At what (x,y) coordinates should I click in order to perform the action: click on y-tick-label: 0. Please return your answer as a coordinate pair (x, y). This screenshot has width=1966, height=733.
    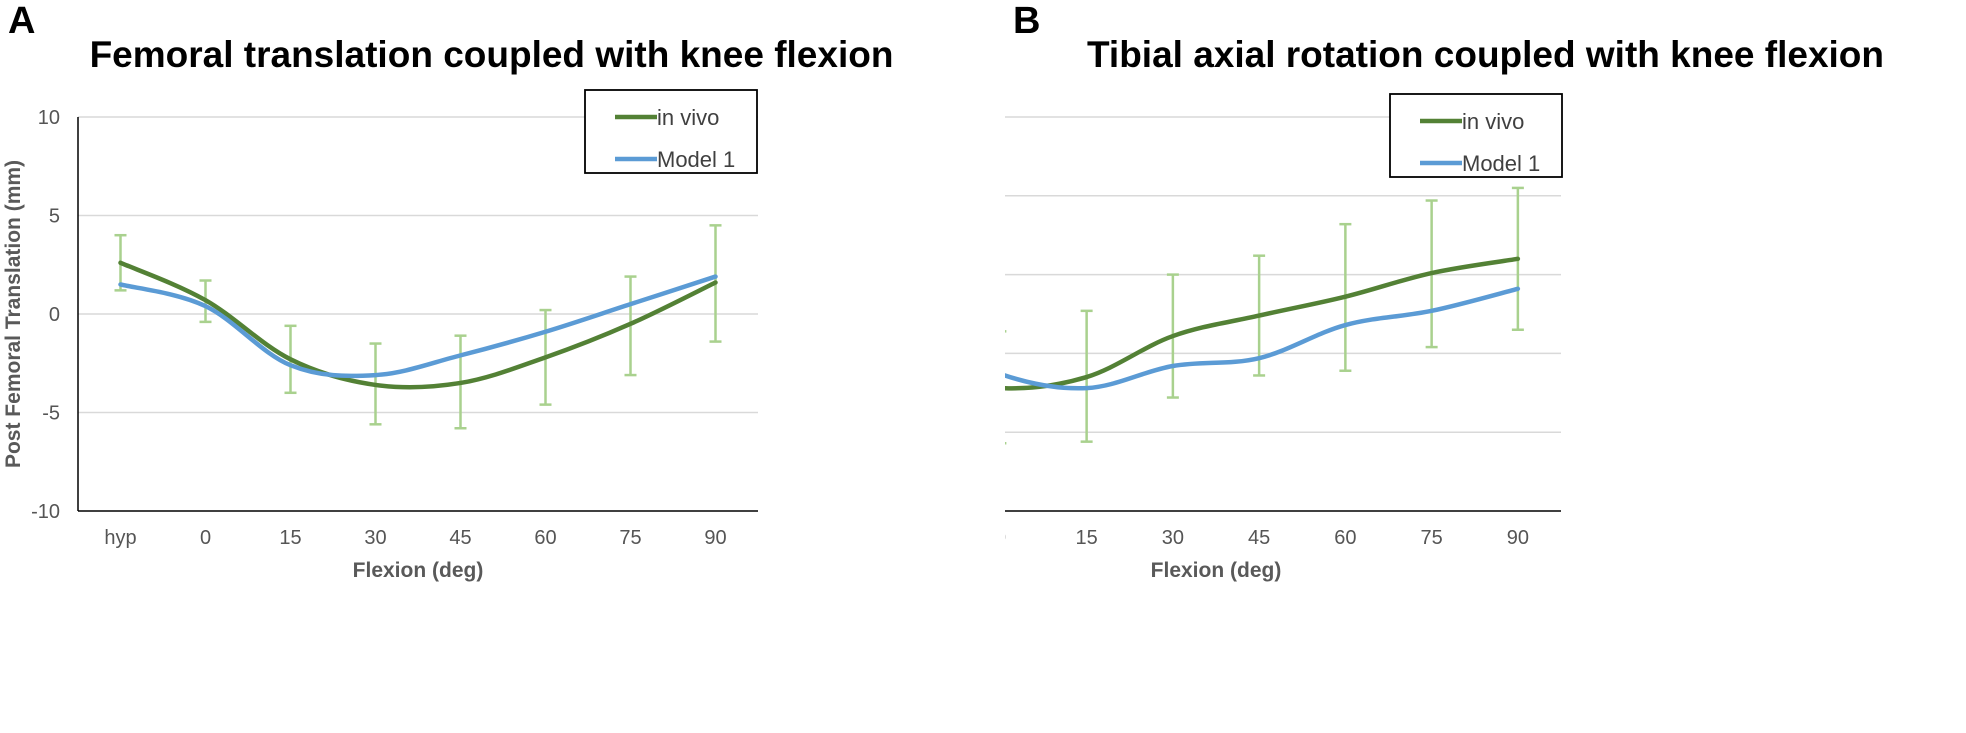
    Looking at the image, I should click on (54, 315).